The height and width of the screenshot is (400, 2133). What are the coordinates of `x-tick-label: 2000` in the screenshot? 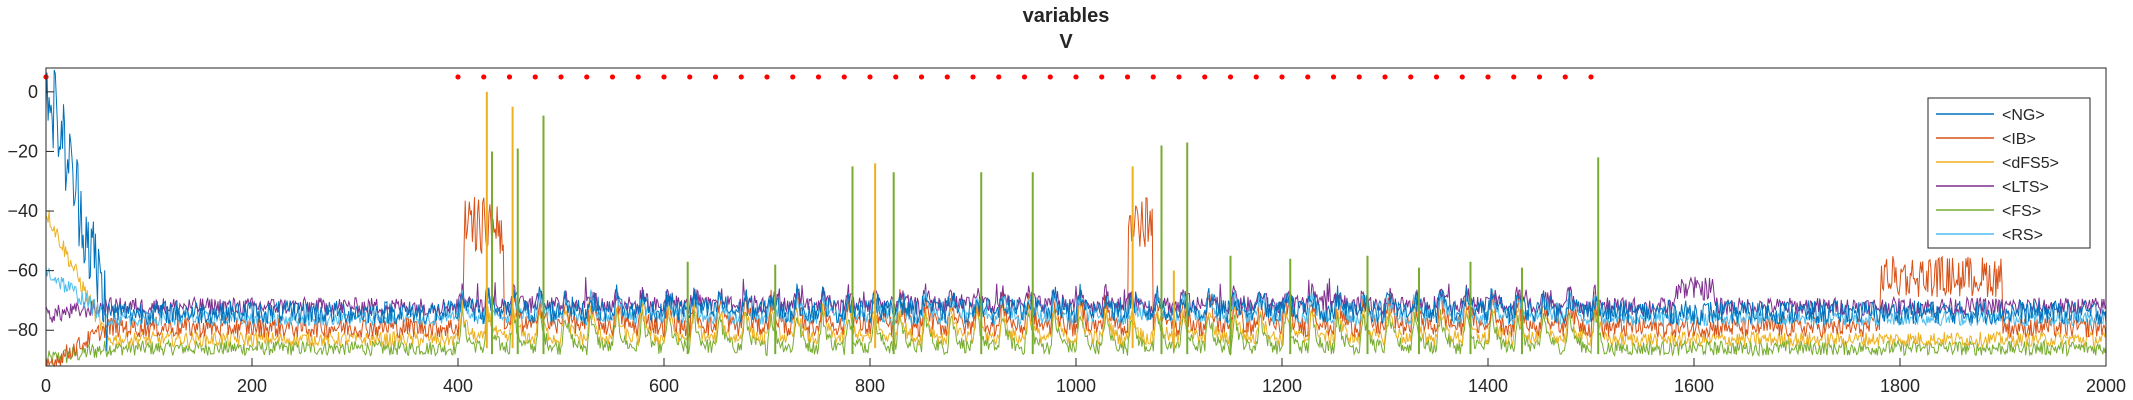 It's located at (2106, 386).